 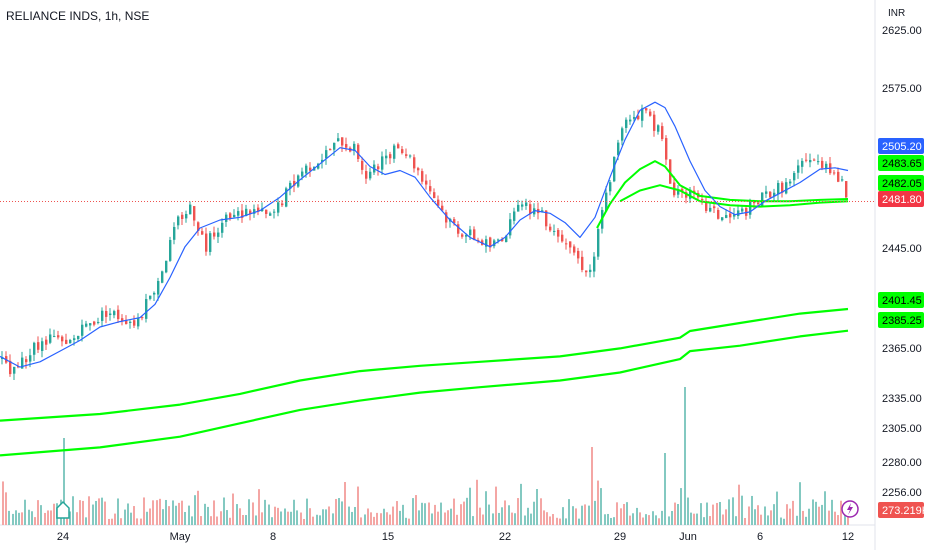 What do you see at coordinates (850, 509) in the screenshot?
I see `lightning-bolt-icon` at bounding box center [850, 509].